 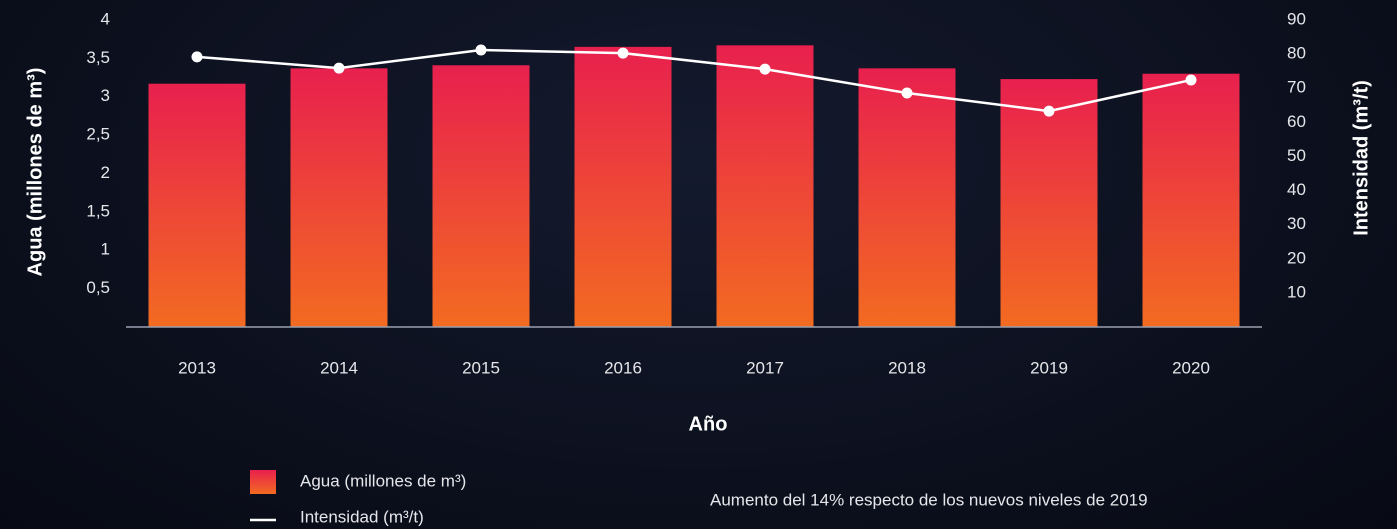 I want to click on x-tick-label: 2020, so click(x=1191, y=367).